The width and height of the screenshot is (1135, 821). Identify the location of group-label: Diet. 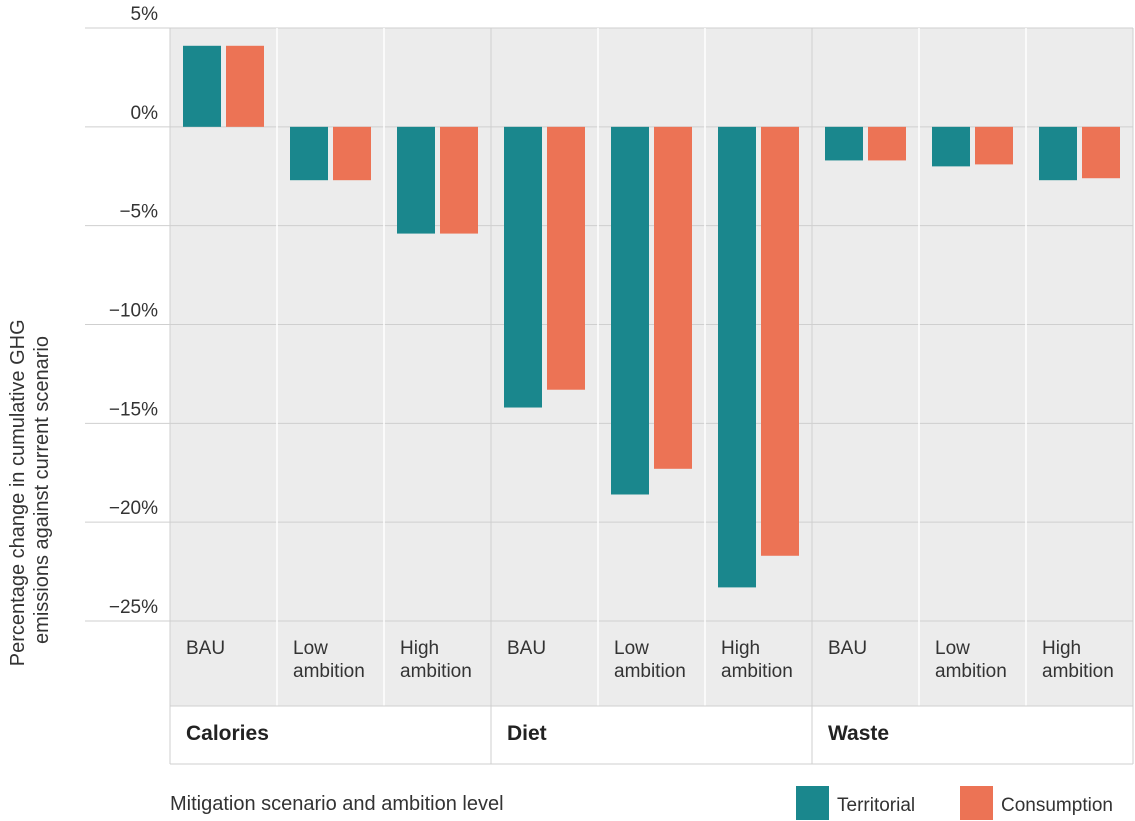
(527, 733).